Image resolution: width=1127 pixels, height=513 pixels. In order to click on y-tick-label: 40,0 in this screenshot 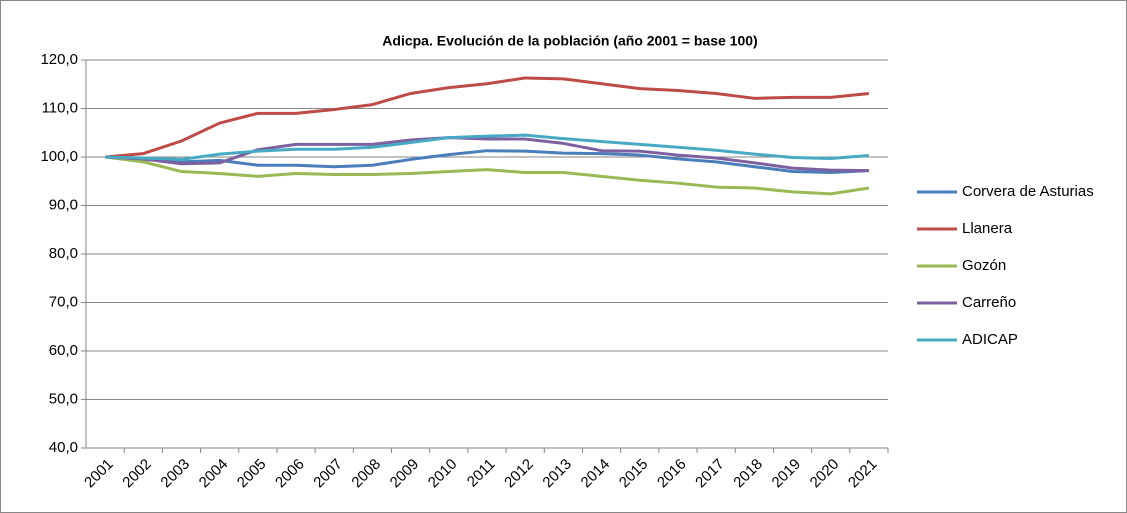, I will do `click(63, 447)`.